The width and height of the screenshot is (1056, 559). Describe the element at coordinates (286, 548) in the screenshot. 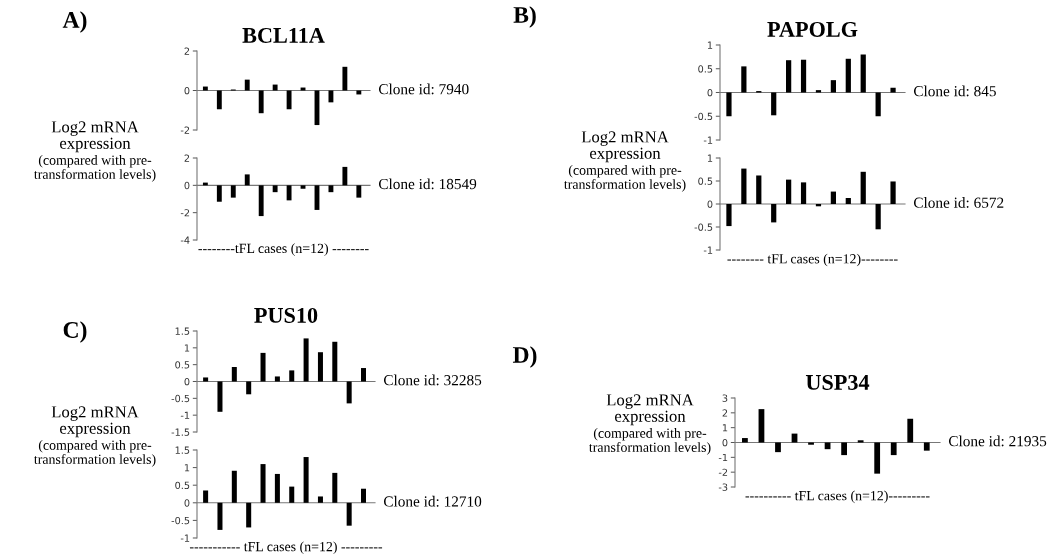

I see `x-axis-title: ----------- tFL cases (n=12) ---------` at that location.